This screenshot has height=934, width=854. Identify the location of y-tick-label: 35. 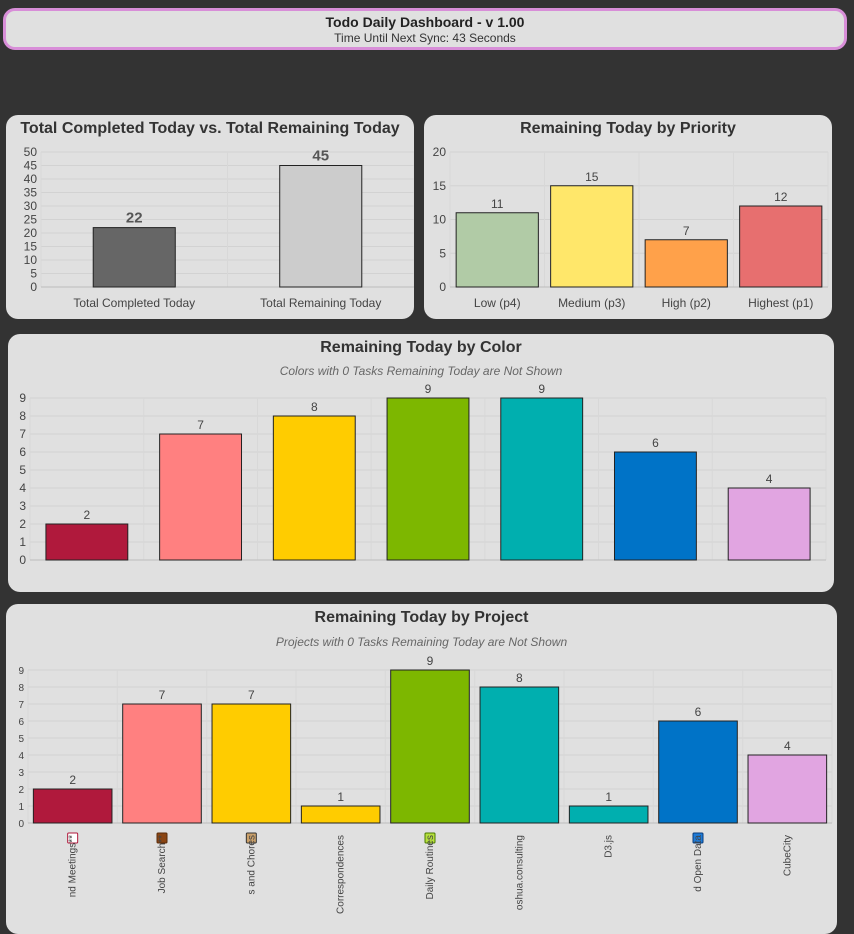
(31, 193).